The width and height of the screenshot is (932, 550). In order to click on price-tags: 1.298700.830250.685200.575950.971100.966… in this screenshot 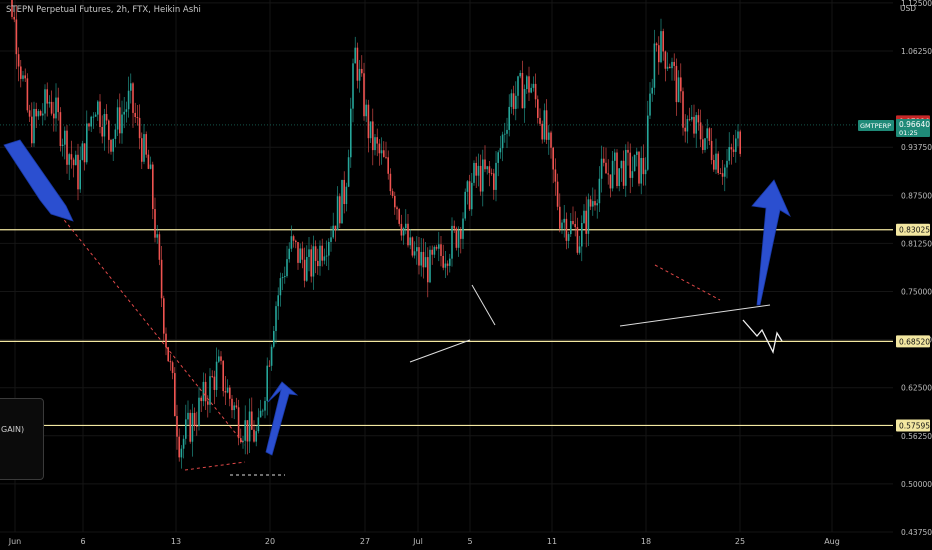, I will do `click(894, 273)`.